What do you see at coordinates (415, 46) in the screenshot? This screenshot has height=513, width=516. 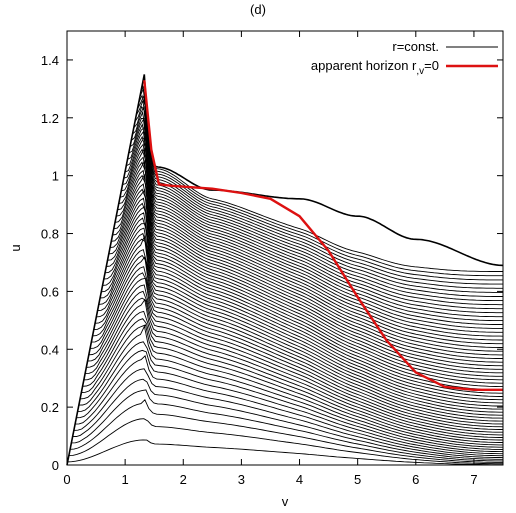 I see `legend-label-r-const: r=const.` at bounding box center [415, 46].